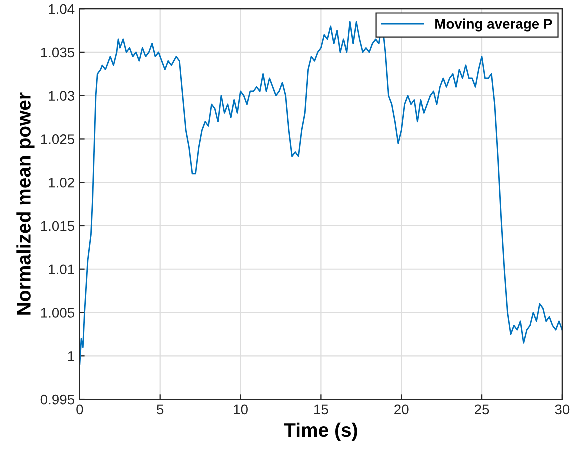 This screenshot has width=571, height=454. What do you see at coordinates (57, 399) in the screenshot?
I see `y-tick-label: 0.995` at bounding box center [57, 399].